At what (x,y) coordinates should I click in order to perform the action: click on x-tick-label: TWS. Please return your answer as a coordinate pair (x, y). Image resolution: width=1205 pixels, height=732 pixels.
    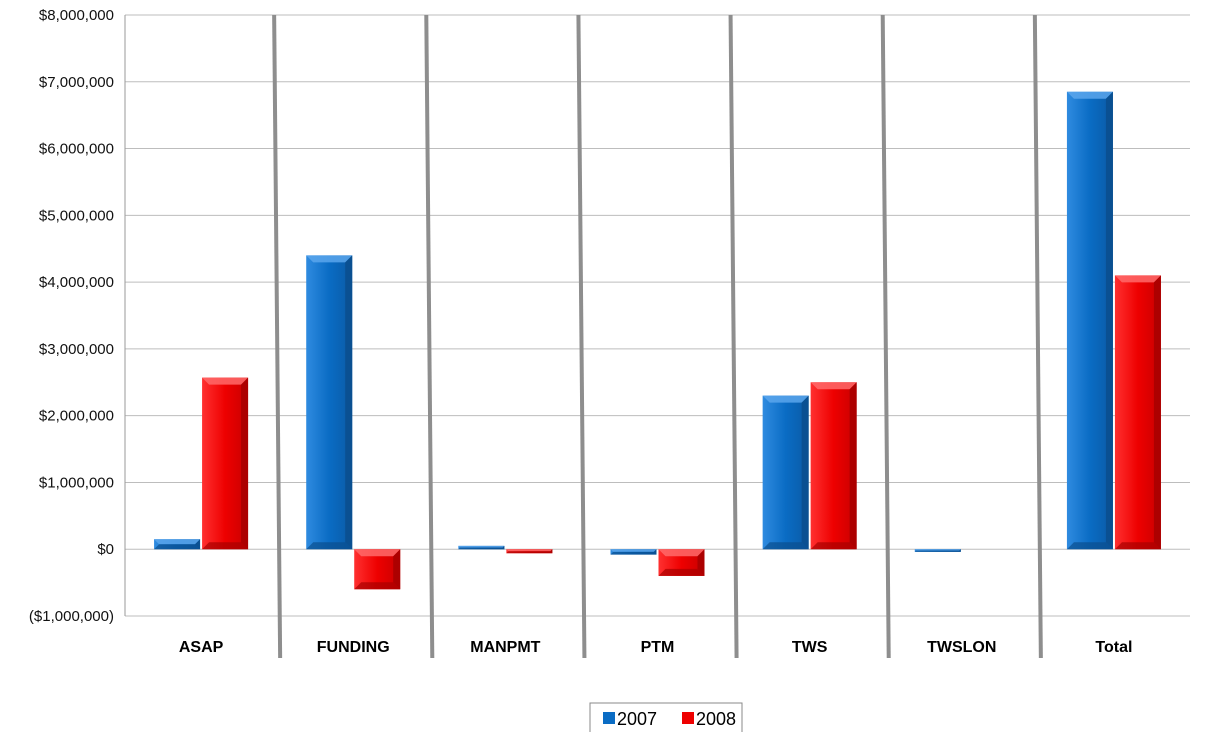
    Looking at the image, I should click on (810, 647).